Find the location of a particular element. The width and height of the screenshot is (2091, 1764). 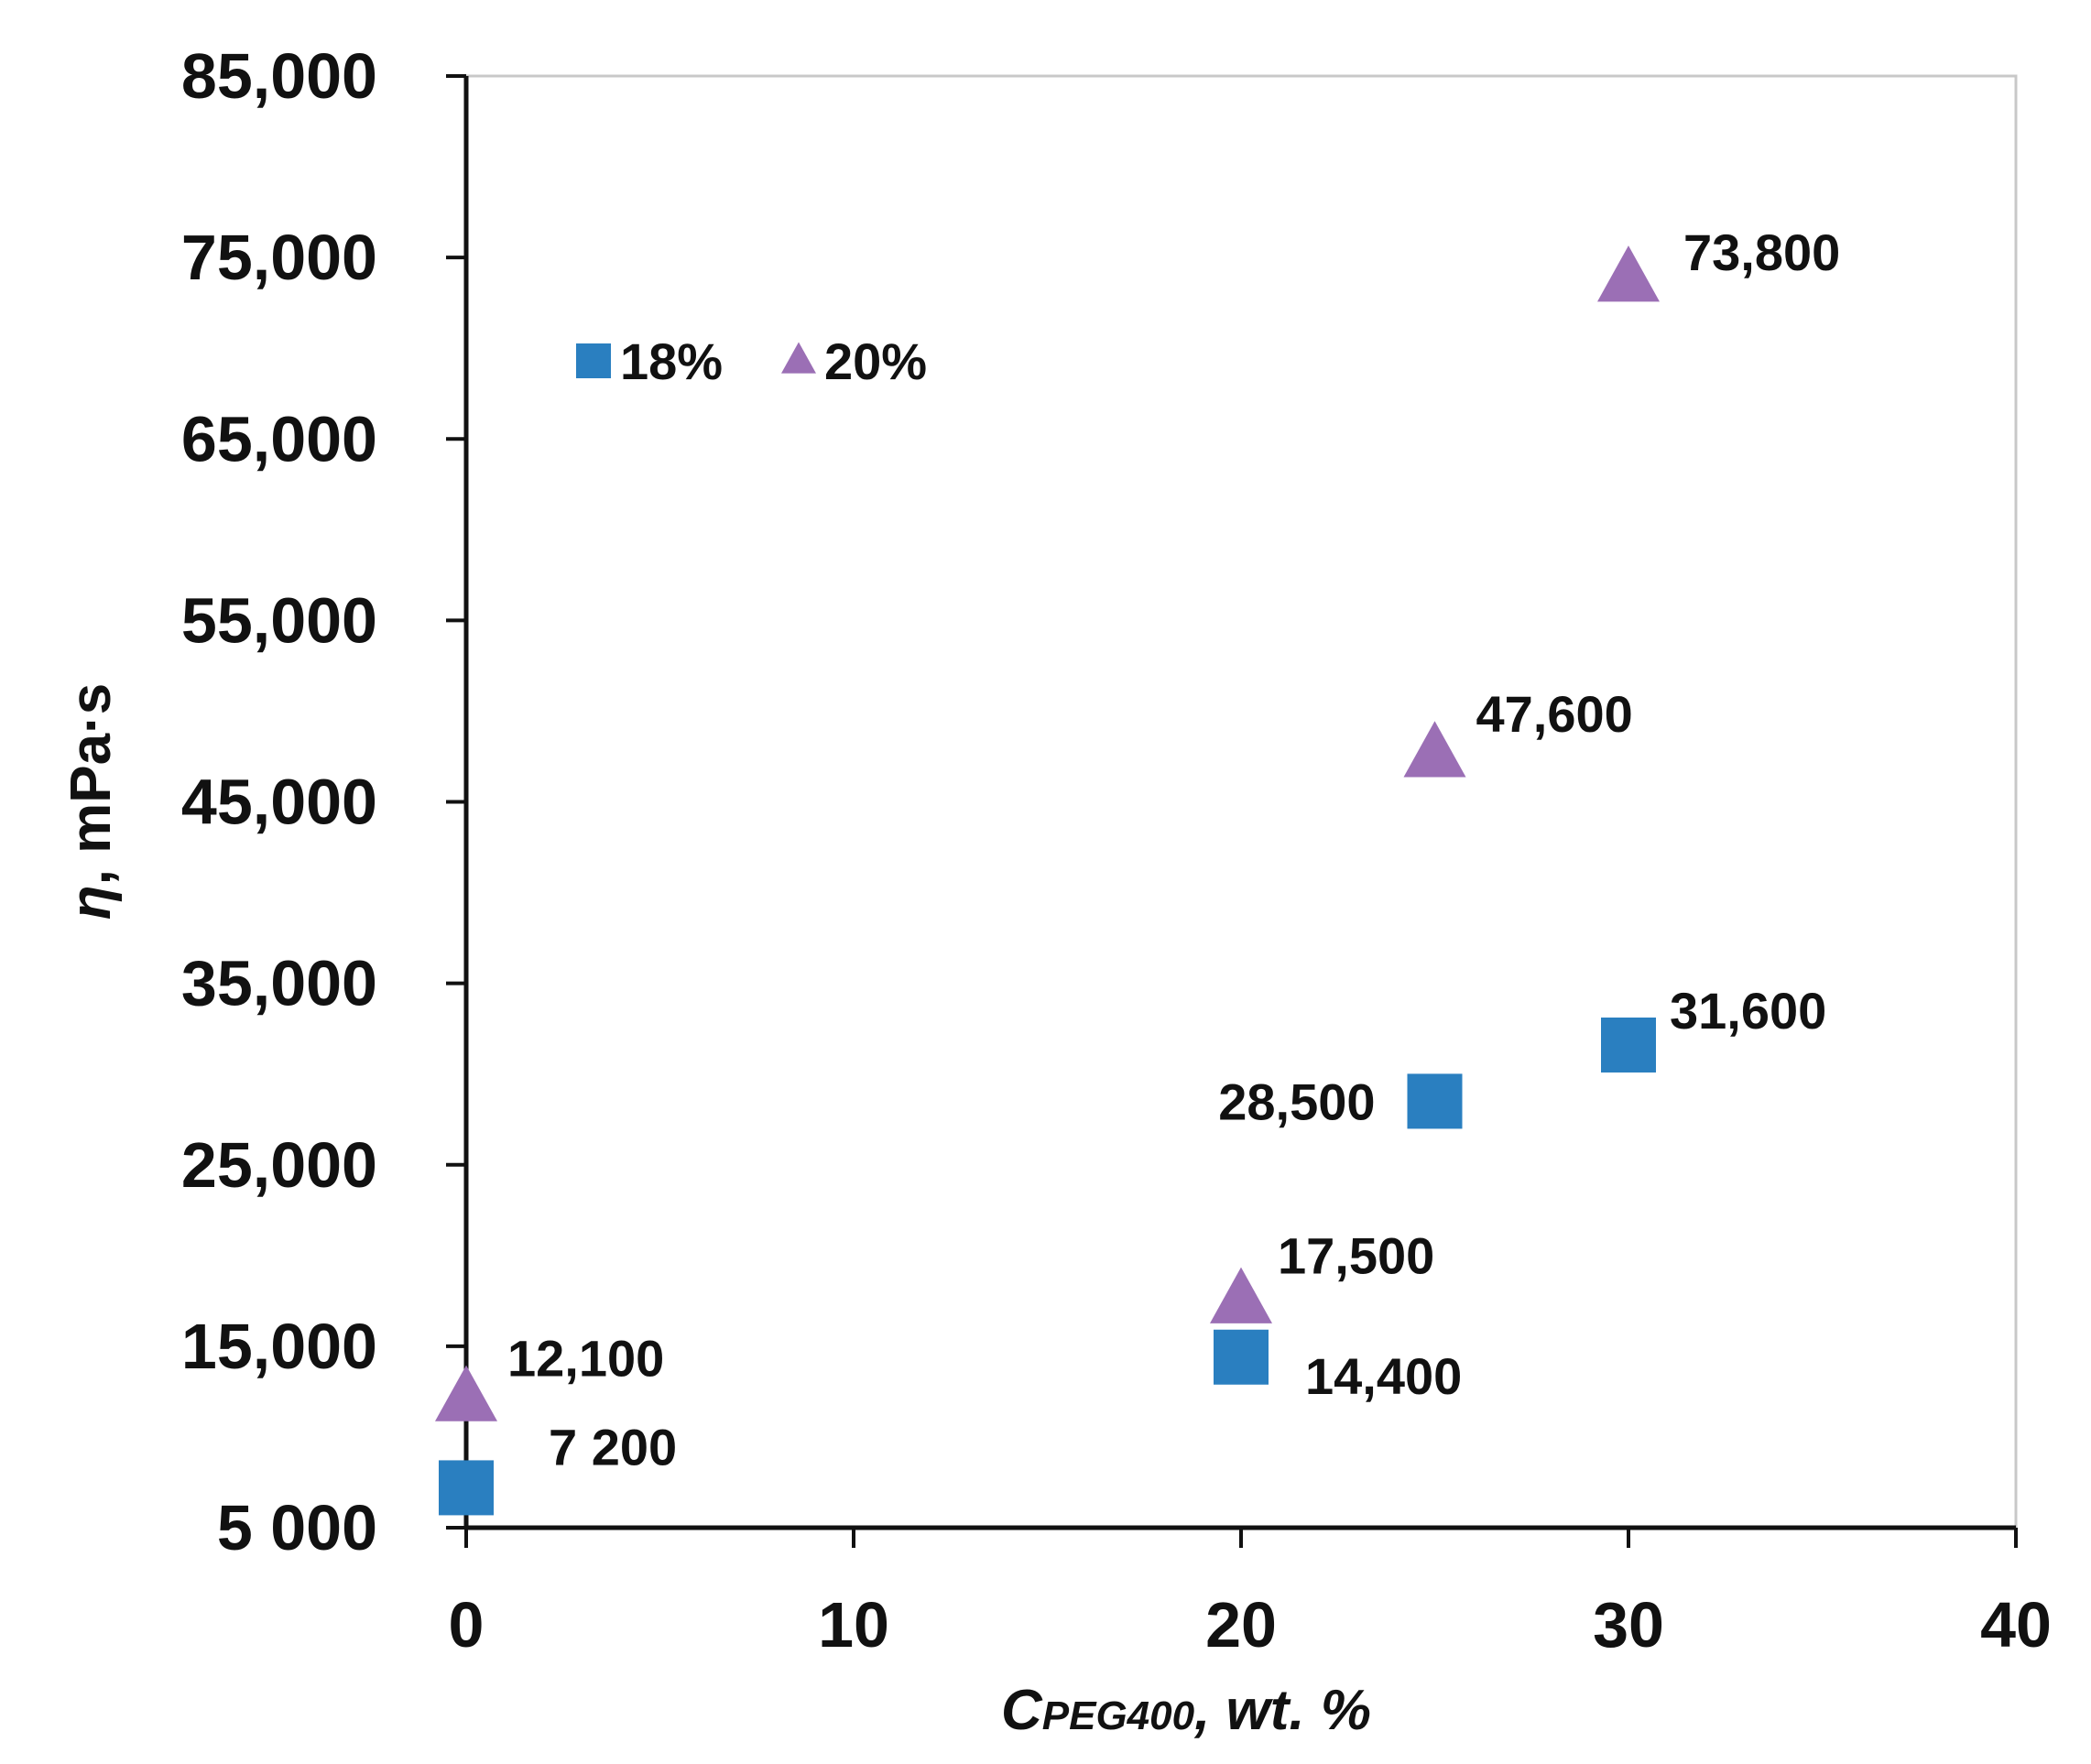

y-tick-label: 75,000 is located at coordinates (279, 257).